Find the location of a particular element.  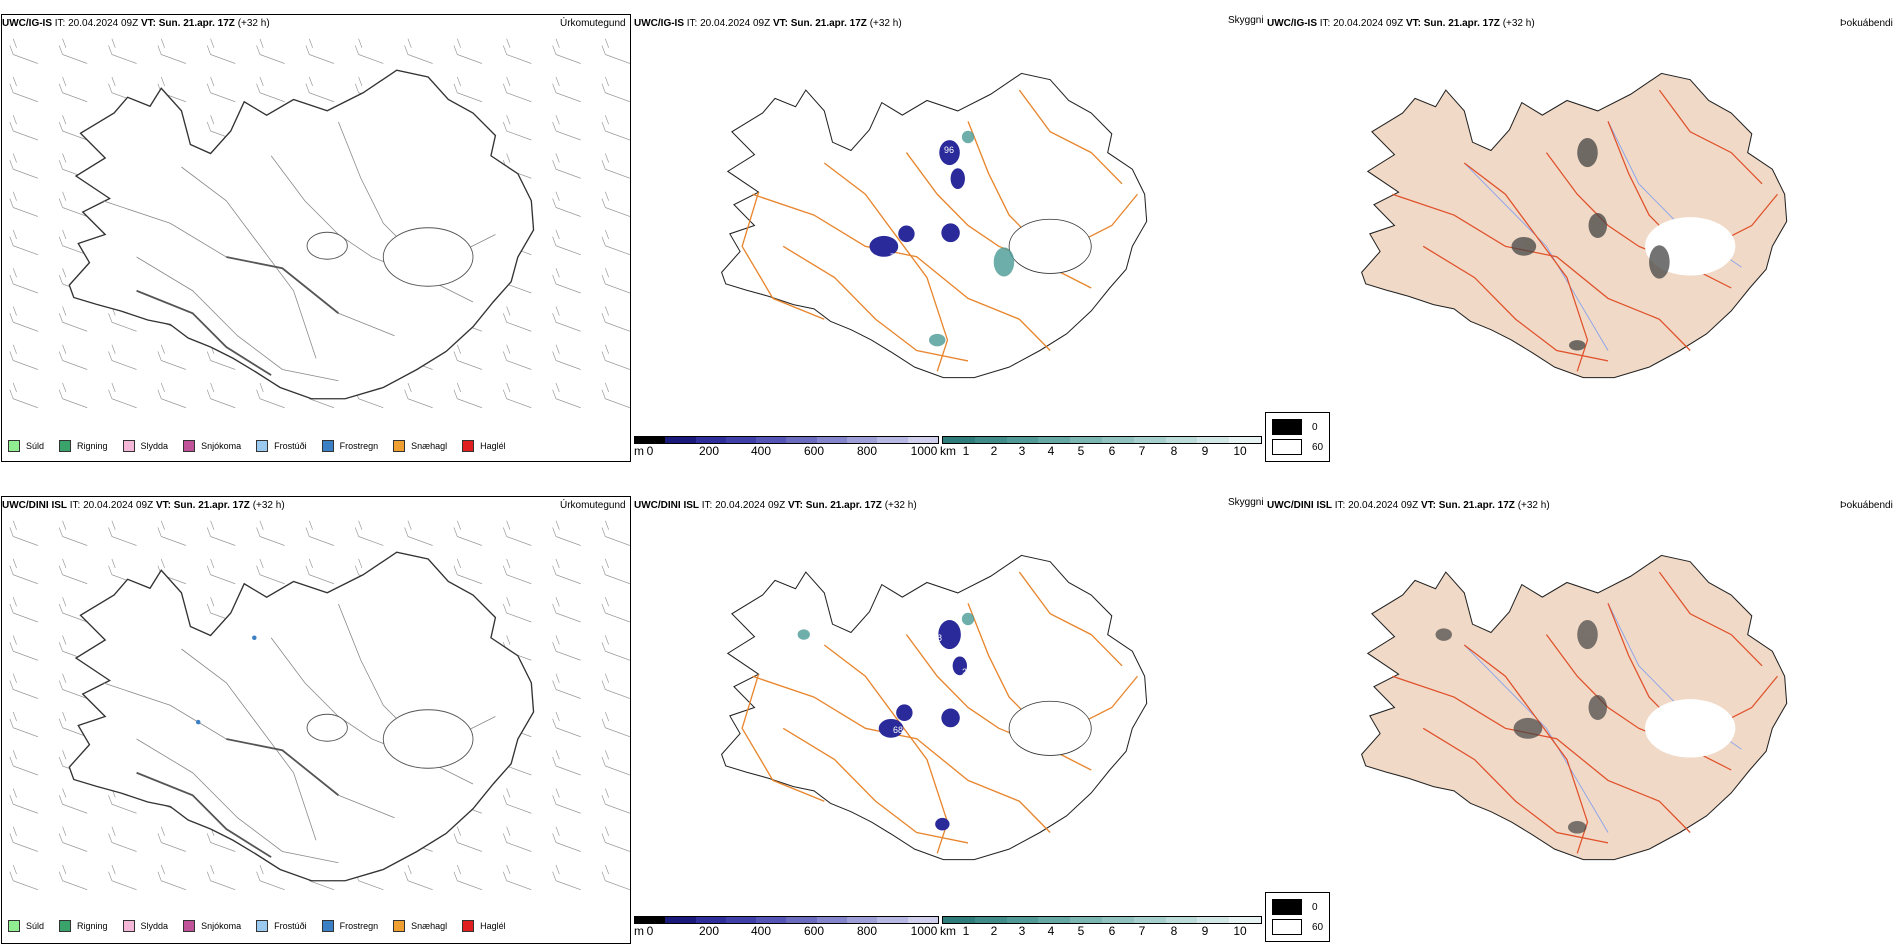

legend-label: Frostregn is located at coordinates (359, 446).